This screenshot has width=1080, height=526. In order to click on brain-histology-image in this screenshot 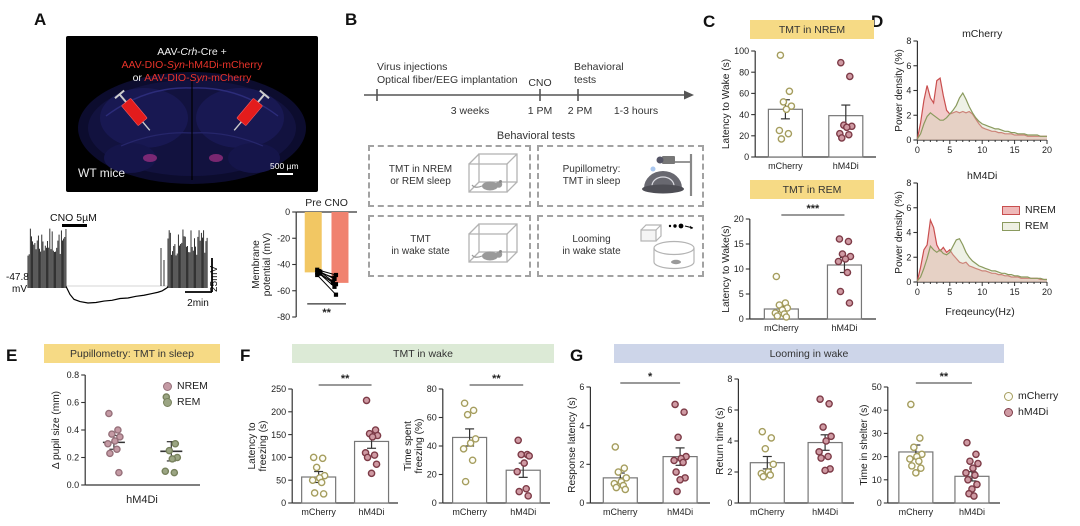, I will do `click(192, 114)`.